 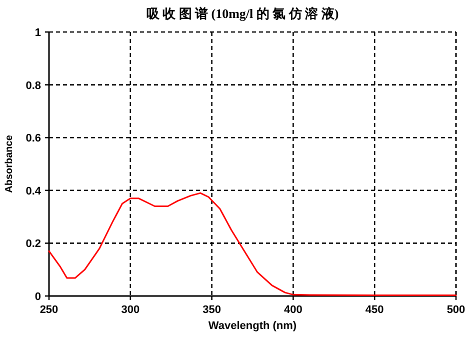 I want to click on y-tick-label: 0.8, so click(x=33, y=86).